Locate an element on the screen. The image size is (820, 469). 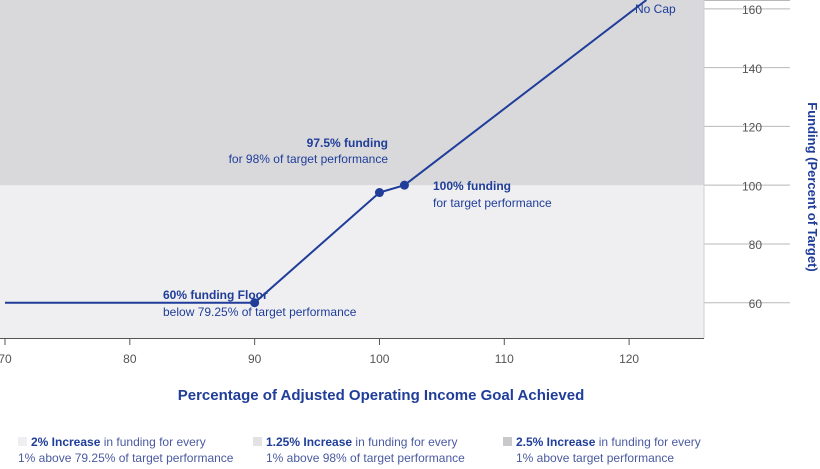
y-tick-label: 140 is located at coordinates (752, 69).